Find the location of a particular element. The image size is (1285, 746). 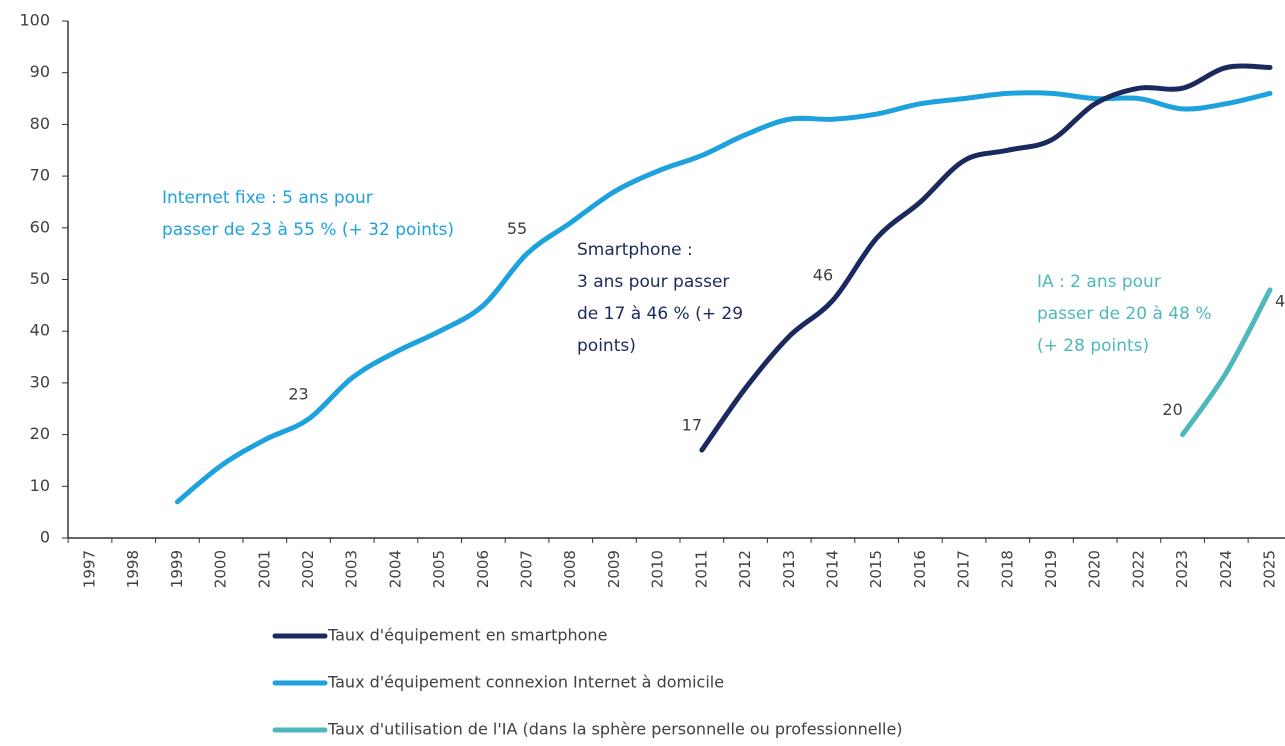

x-tick-label: 2020 is located at coordinates (1095, 569).